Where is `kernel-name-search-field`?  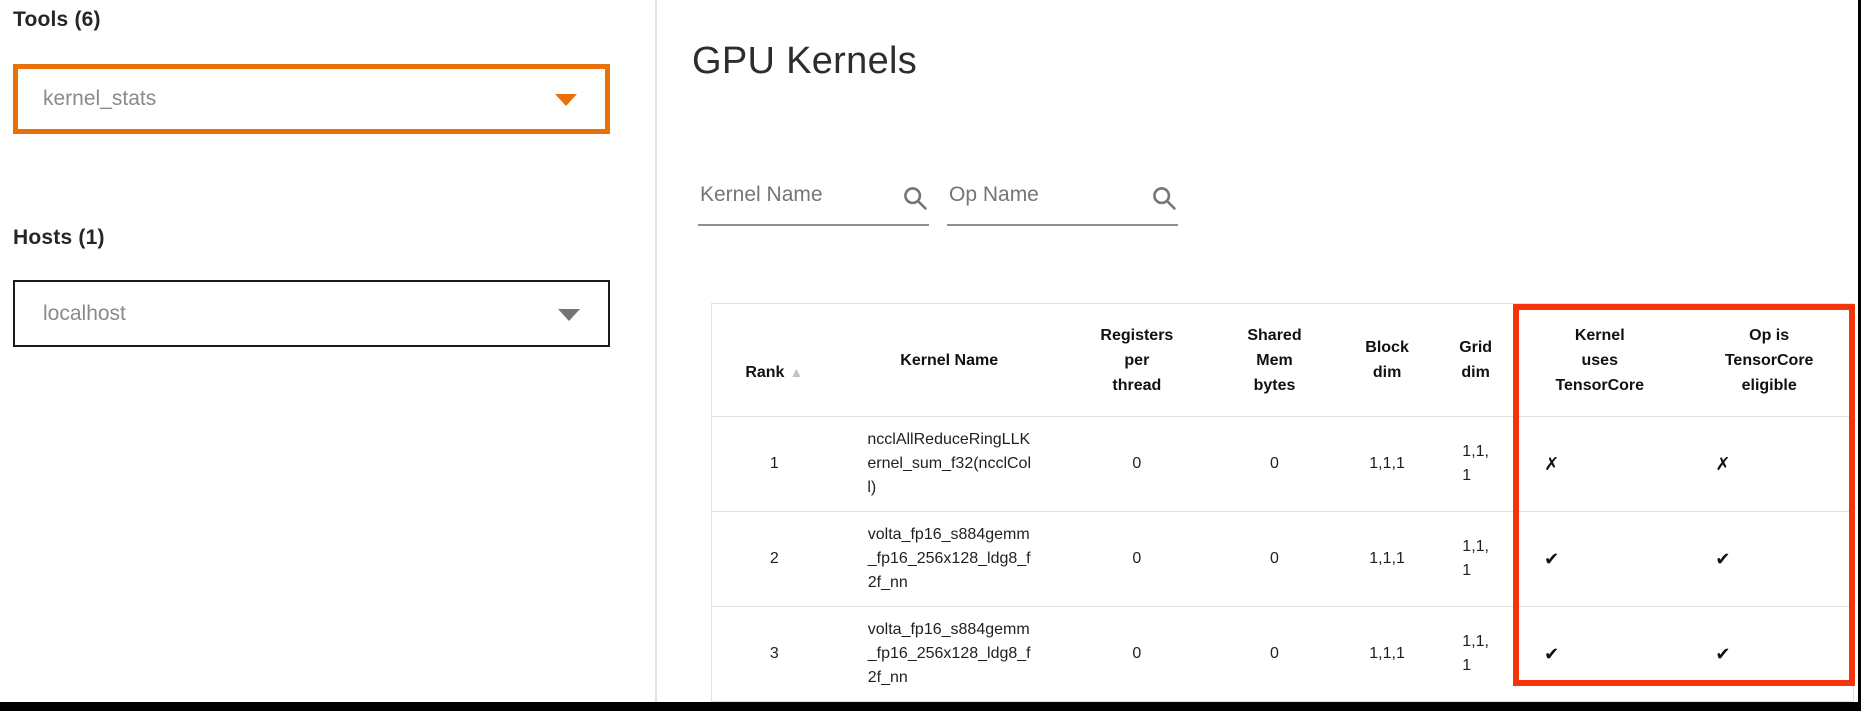 kernel-name-search-field is located at coordinates (813, 192).